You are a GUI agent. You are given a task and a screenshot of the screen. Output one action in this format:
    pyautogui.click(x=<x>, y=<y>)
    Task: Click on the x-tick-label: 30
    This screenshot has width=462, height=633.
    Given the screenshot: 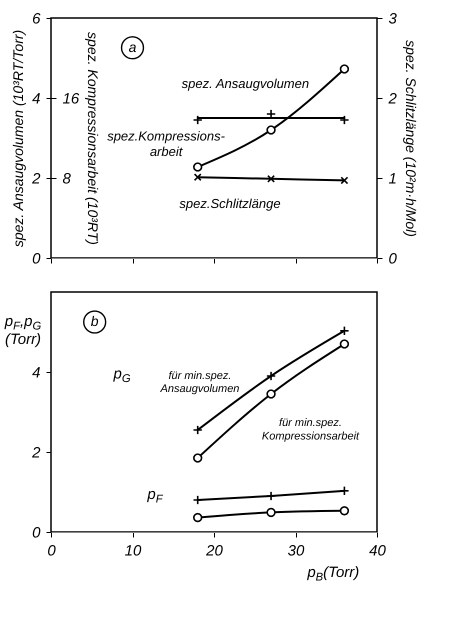 What is the action you would take?
    pyautogui.click(x=296, y=551)
    